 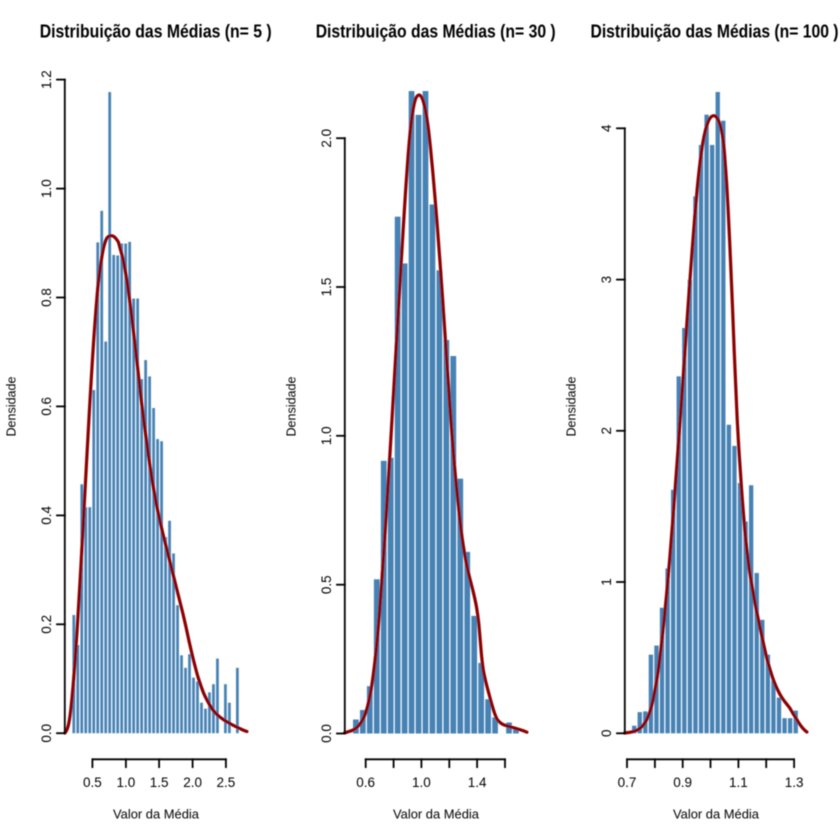 What do you see at coordinates (436, 31) in the screenshot?
I see `svg-text:Distribuição das Médias (n= 30: Distribuição das Médias (n= 30 )` at bounding box center [436, 31].